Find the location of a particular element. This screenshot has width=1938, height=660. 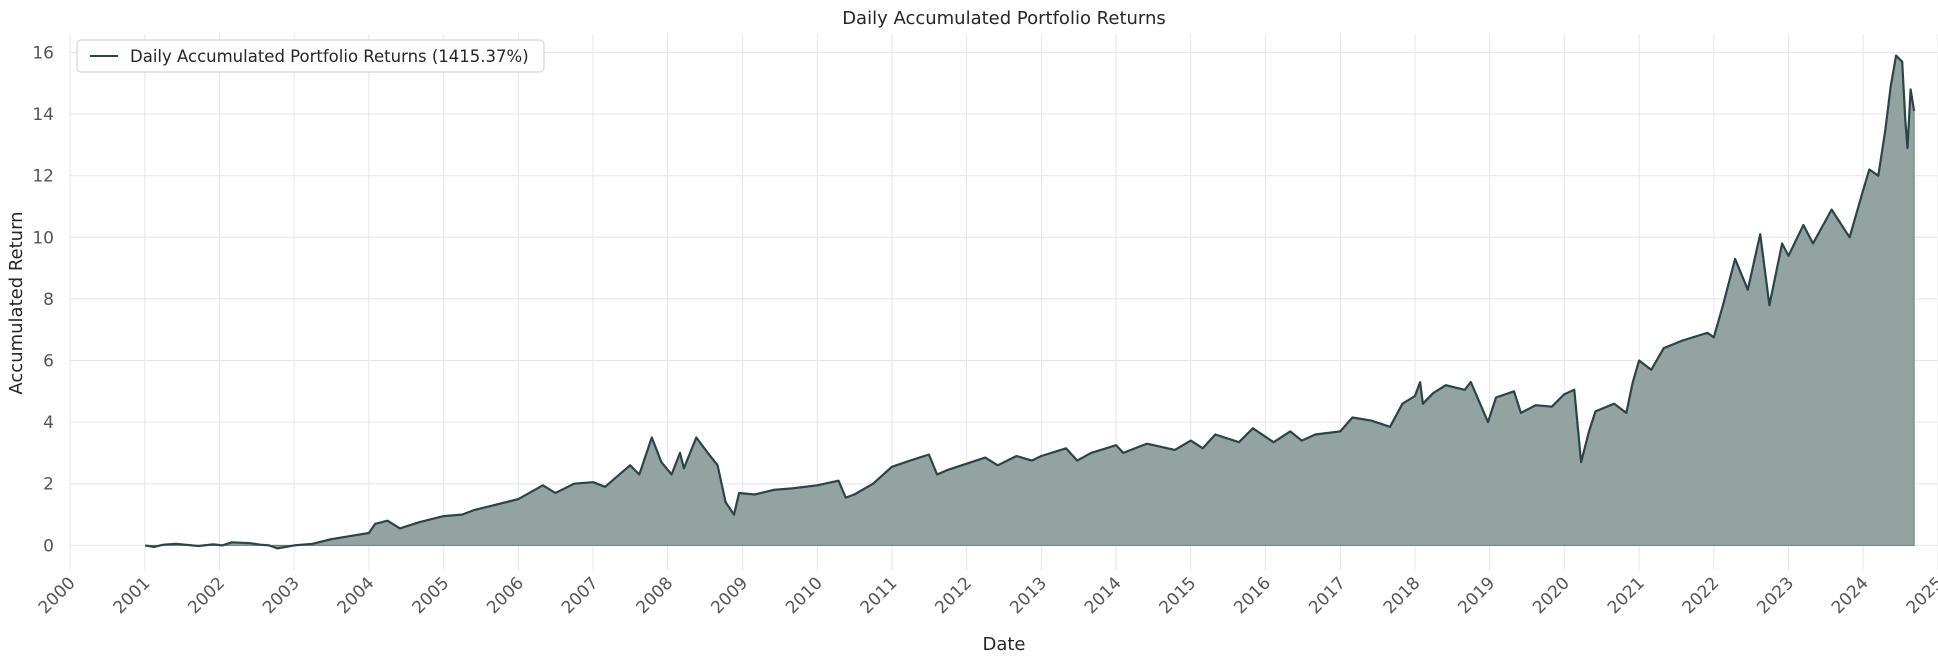

legend-box is located at coordinates (310, 56).